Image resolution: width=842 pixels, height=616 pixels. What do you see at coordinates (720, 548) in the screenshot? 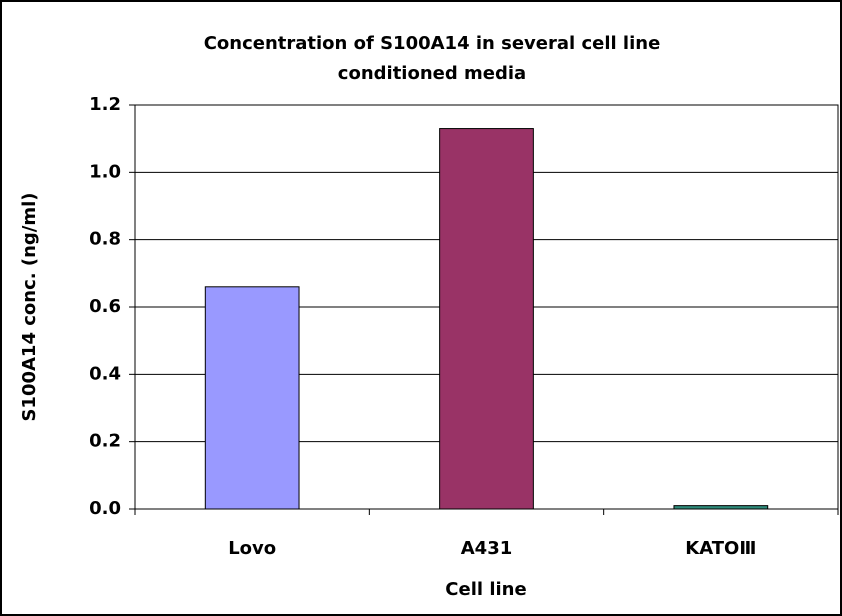
I see `x-tick-label: KATOⅢ` at bounding box center [720, 548].